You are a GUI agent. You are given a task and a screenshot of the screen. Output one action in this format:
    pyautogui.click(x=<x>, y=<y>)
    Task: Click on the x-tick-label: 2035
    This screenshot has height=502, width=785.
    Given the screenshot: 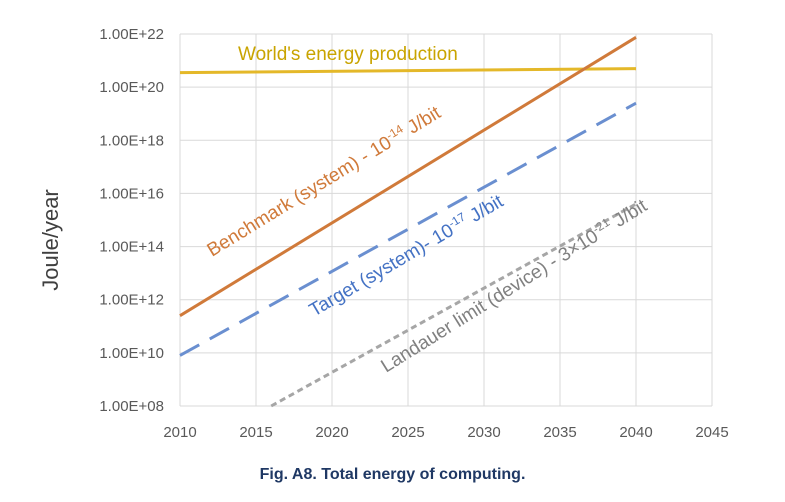 What is the action you would take?
    pyautogui.click(x=559, y=432)
    